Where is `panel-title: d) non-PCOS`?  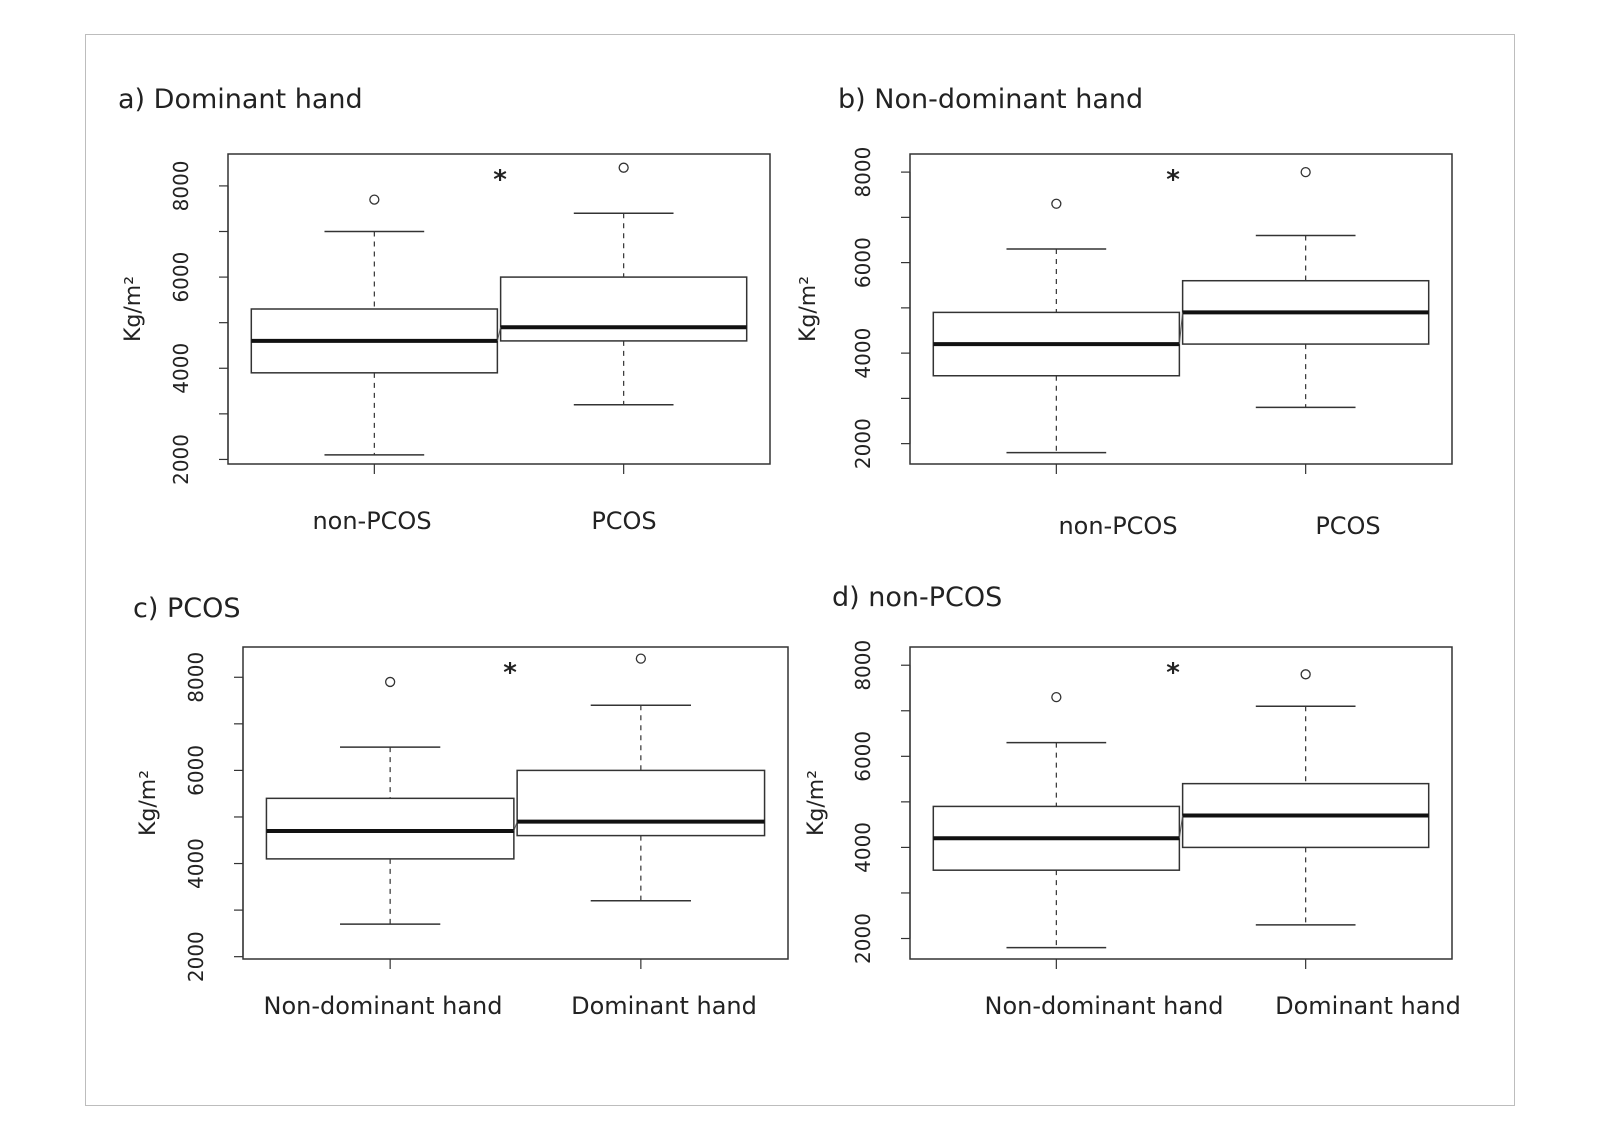
panel-title: d) non-PCOS is located at coordinates (917, 597).